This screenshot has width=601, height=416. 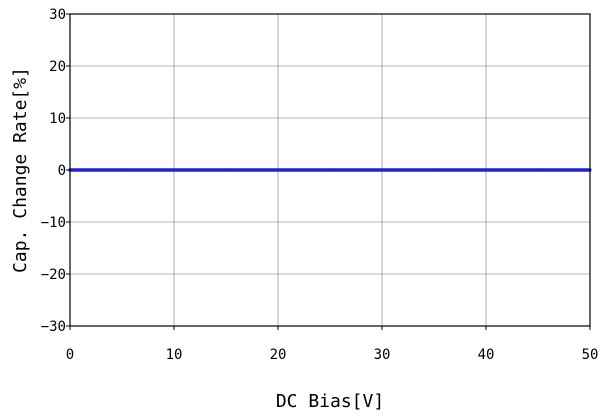 I want to click on y-tick-label: 20, so click(x=57, y=67).